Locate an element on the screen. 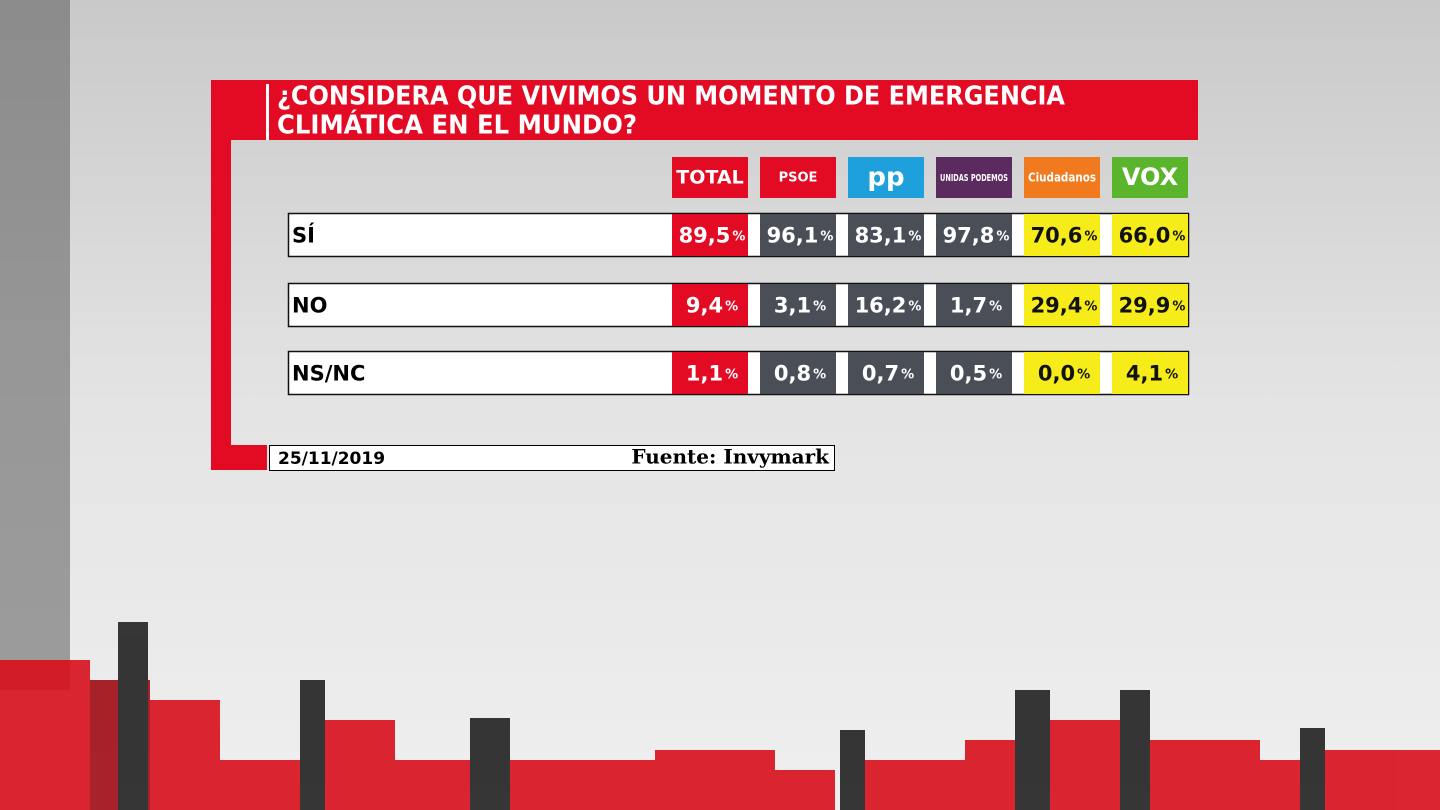  value: 0,5 is located at coordinates (968, 374).